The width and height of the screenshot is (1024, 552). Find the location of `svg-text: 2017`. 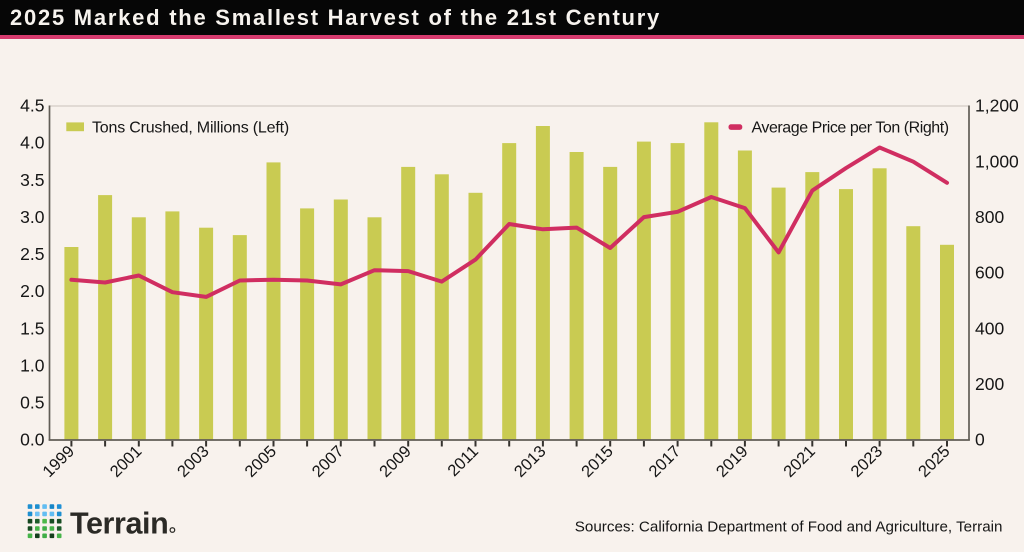

svg-text: 2017 is located at coordinates (665, 461).